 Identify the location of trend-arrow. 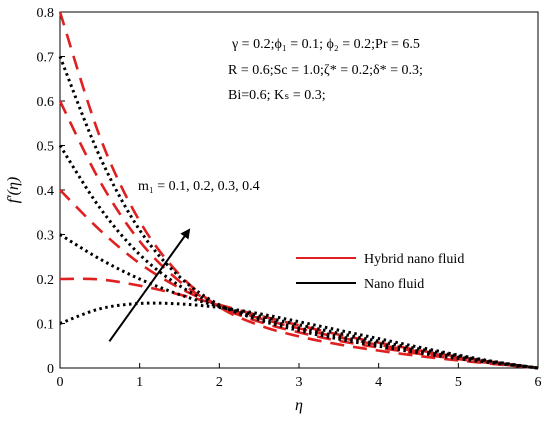
(149, 285).